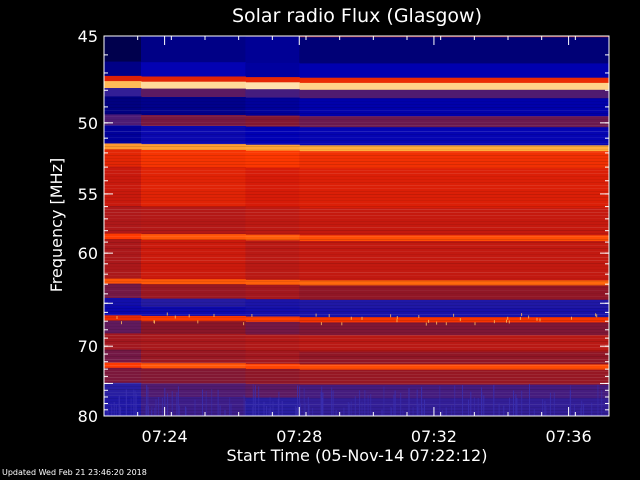  Describe the element at coordinates (434, 436) in the screenshot. I see `x-tick-label: 07:32` at that location.